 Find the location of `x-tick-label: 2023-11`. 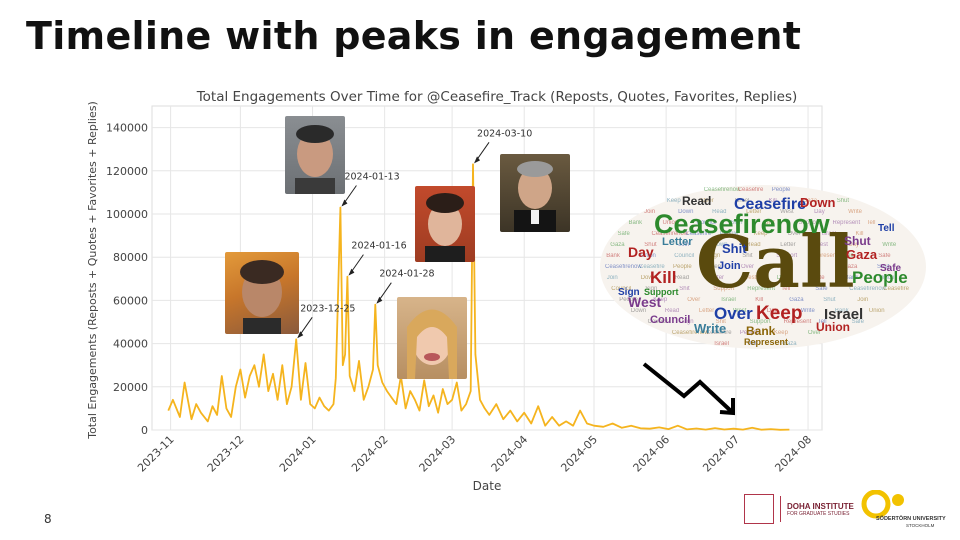

x-tick-label: 2023-11 is located at coordinates (156, 454).